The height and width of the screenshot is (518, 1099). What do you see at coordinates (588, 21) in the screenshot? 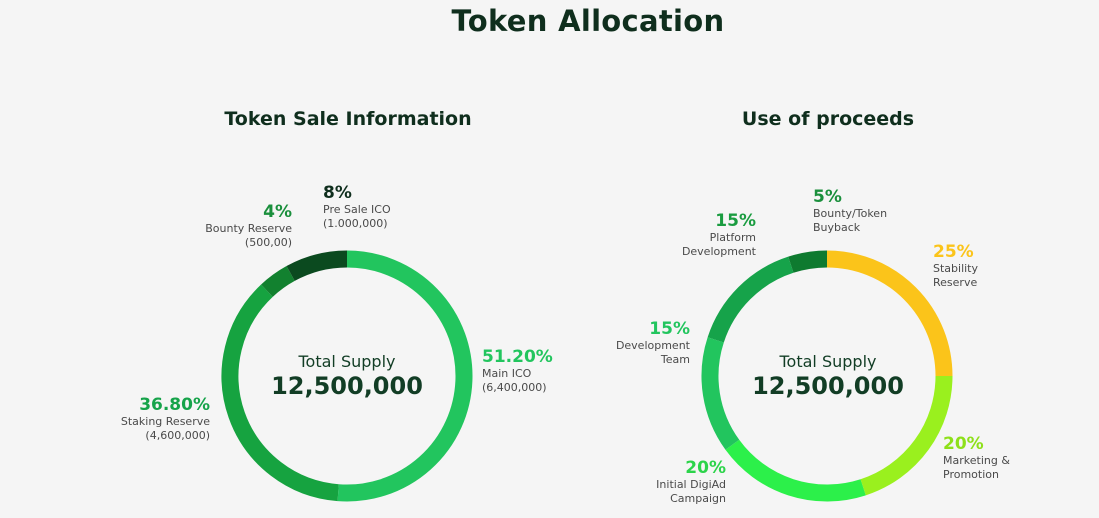
I see `page-title: Token Allocation` at bounding box center [588, 21].